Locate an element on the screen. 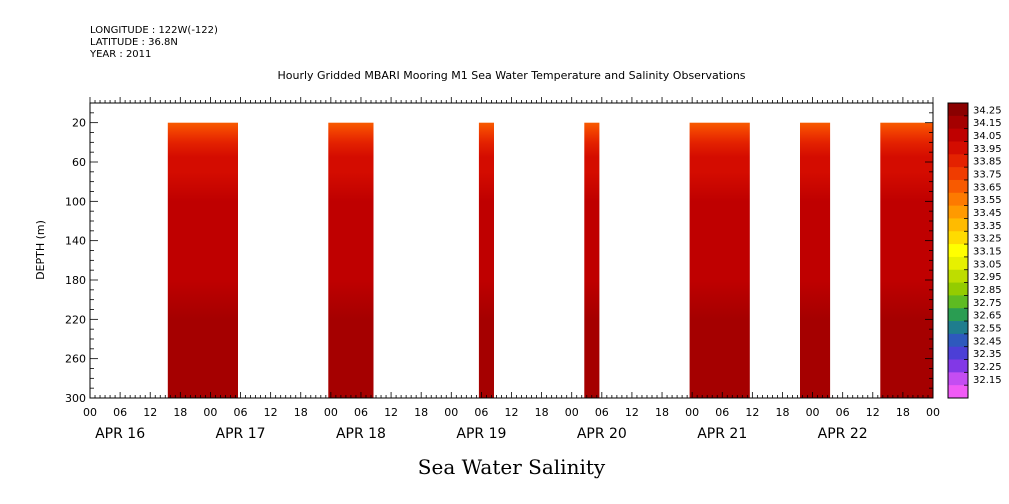 The image size is (1009, 504). chart-subtitle: Sea Water Salinity is located at coordinates (511, 467).